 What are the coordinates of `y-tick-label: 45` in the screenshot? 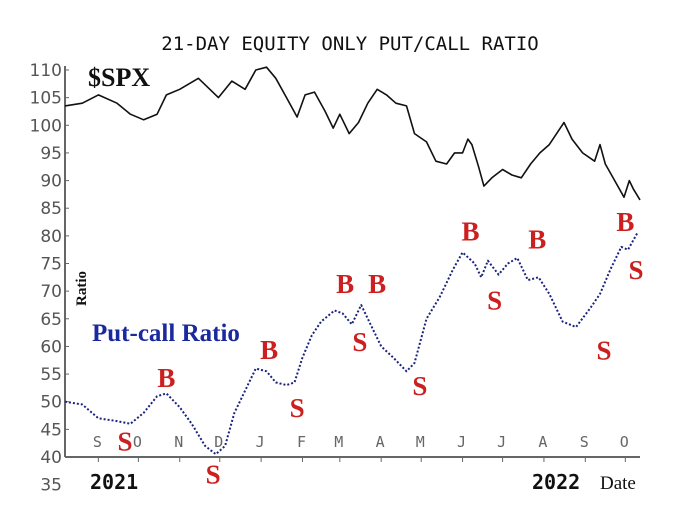 It's located at (51, 430).